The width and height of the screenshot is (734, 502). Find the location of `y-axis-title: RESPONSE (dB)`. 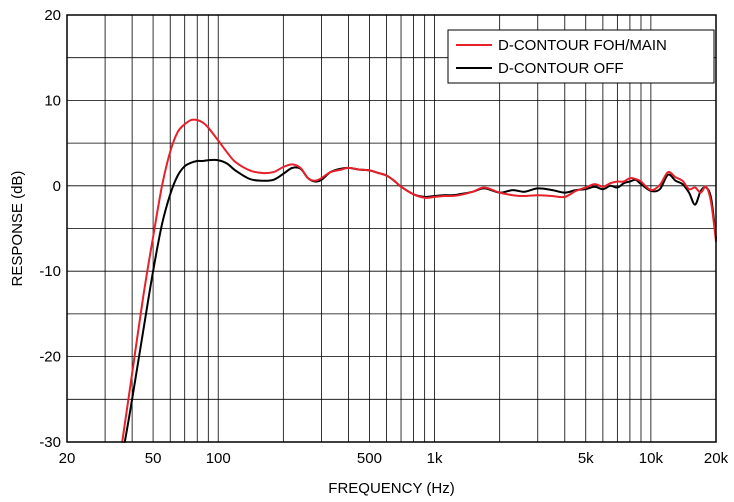

y-axis-title: RESPONSE (dB) is located at coordinates (17, 229).